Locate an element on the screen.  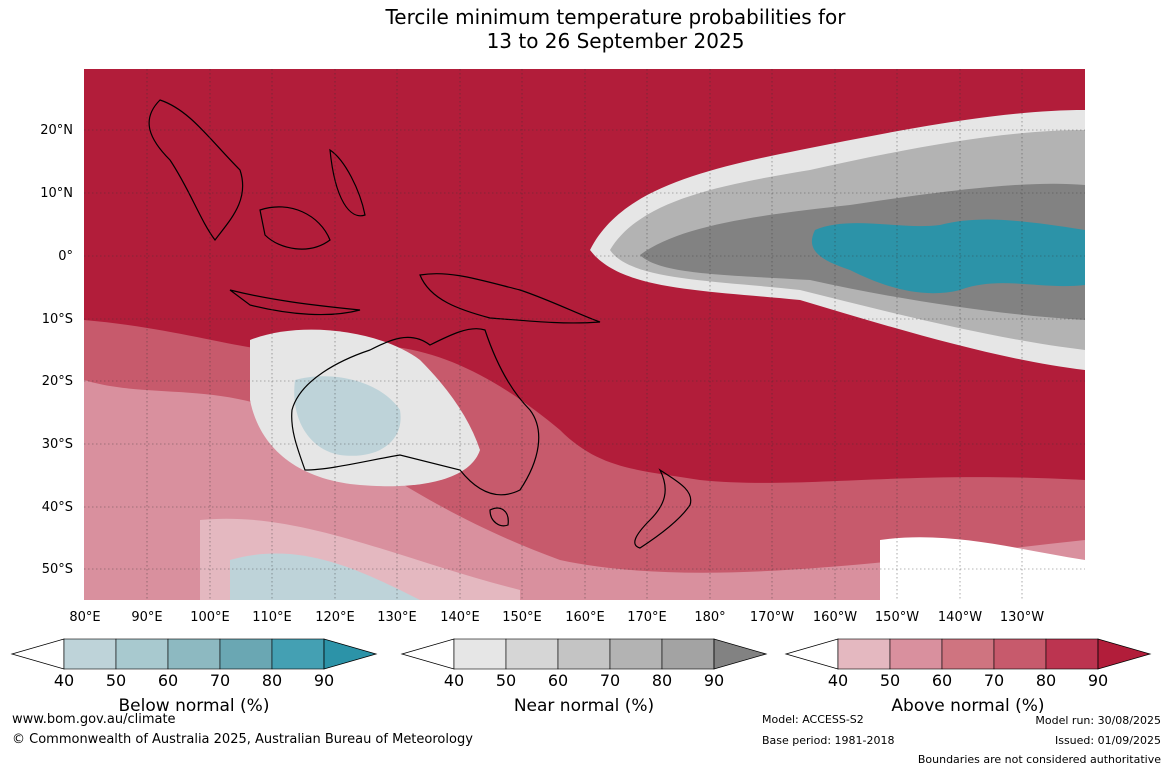
white-region-se is located at coordinates (982, 568).